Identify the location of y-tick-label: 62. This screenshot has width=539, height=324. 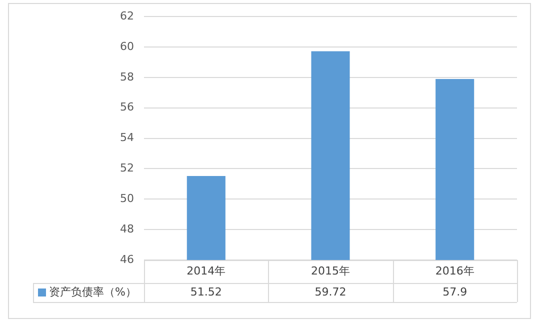
(127, 15).